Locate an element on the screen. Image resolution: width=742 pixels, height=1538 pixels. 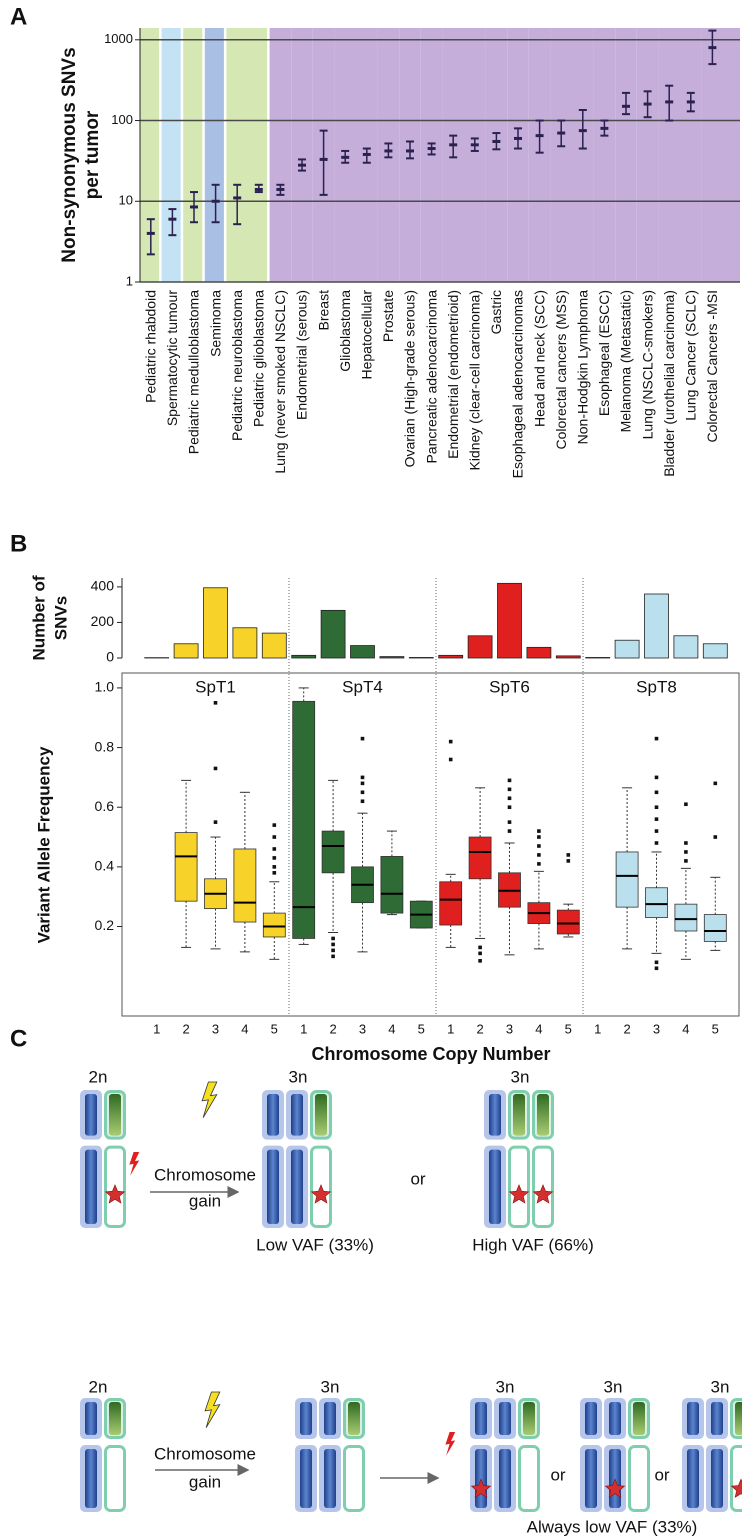
y-axis-label: Non-synonymous SNVs is located at coordinates (69, 154).